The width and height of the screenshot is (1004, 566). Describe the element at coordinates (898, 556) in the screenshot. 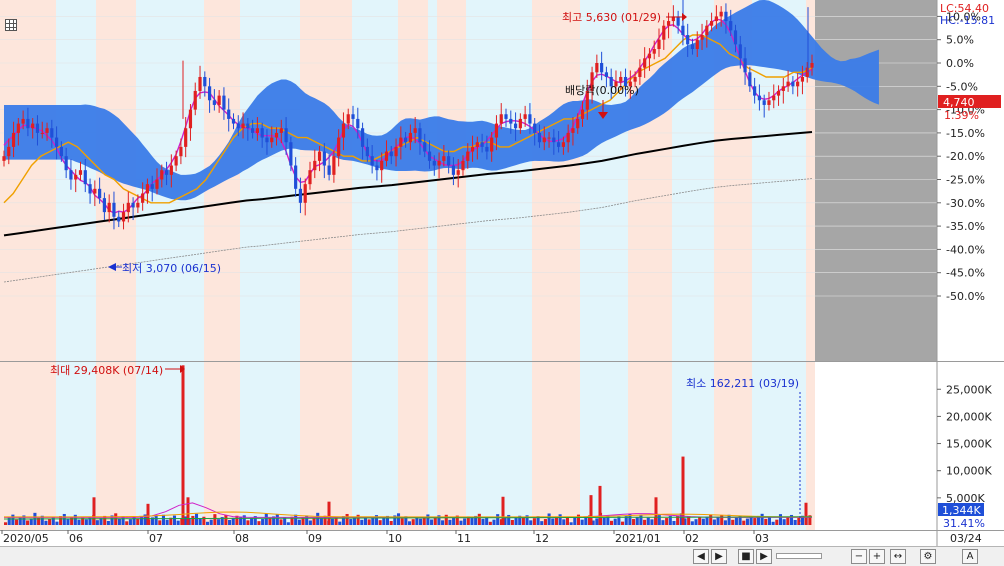

I see `fit-icon: ↔` at that location.